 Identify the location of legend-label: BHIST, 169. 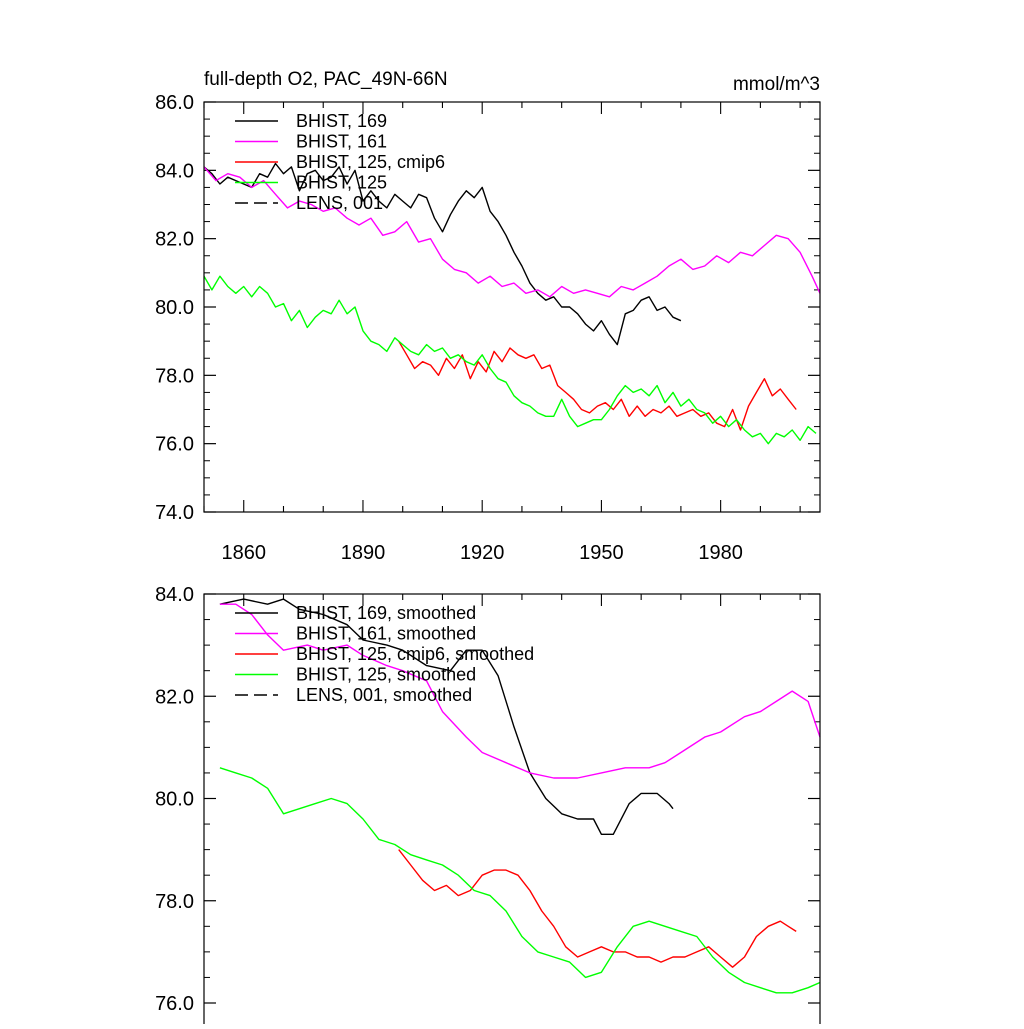
(341, 121).